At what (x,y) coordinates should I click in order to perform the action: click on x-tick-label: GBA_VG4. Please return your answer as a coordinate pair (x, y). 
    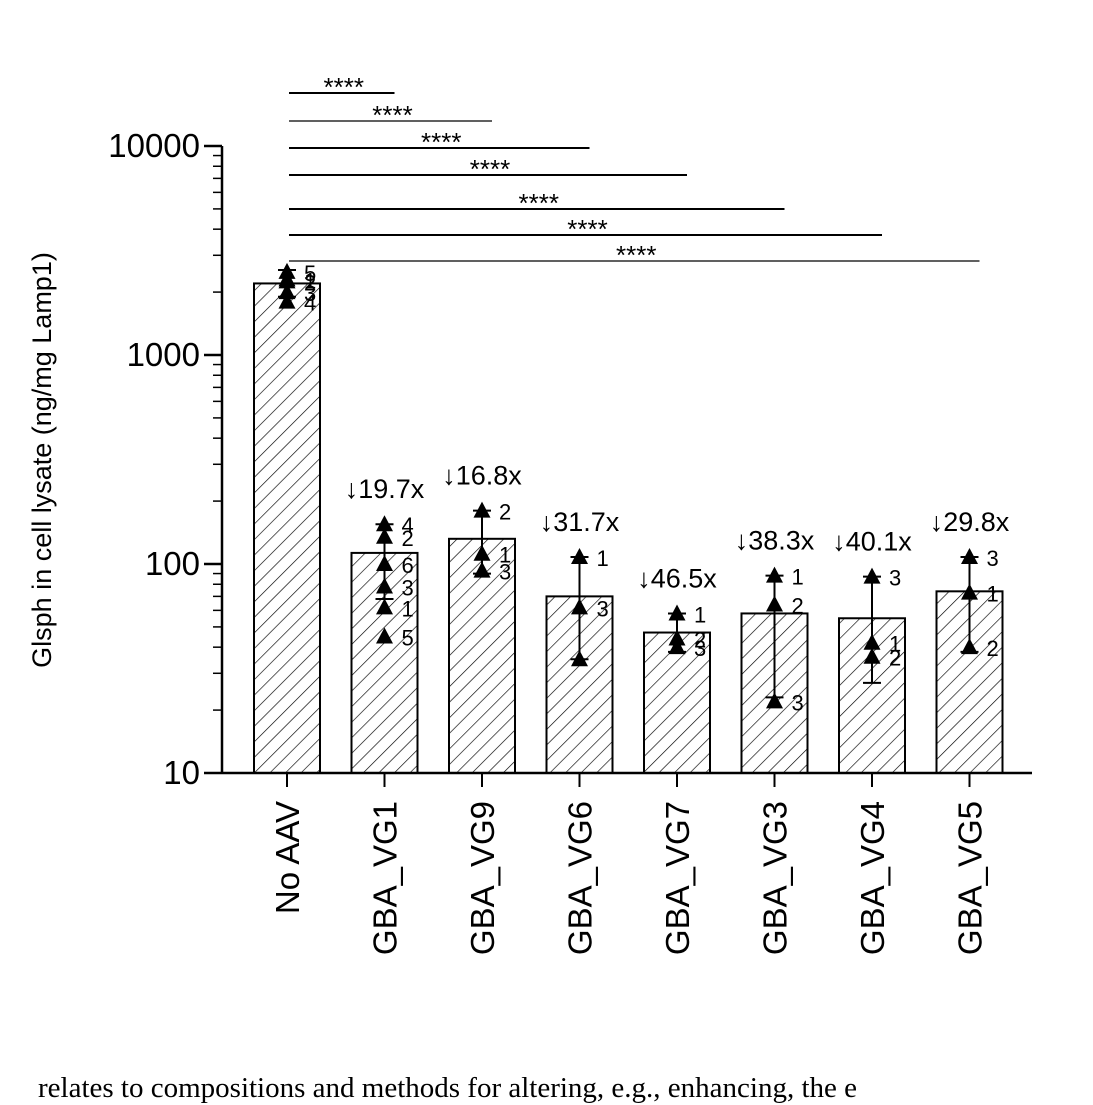
    Looking at the image, I should click on (872, 878).